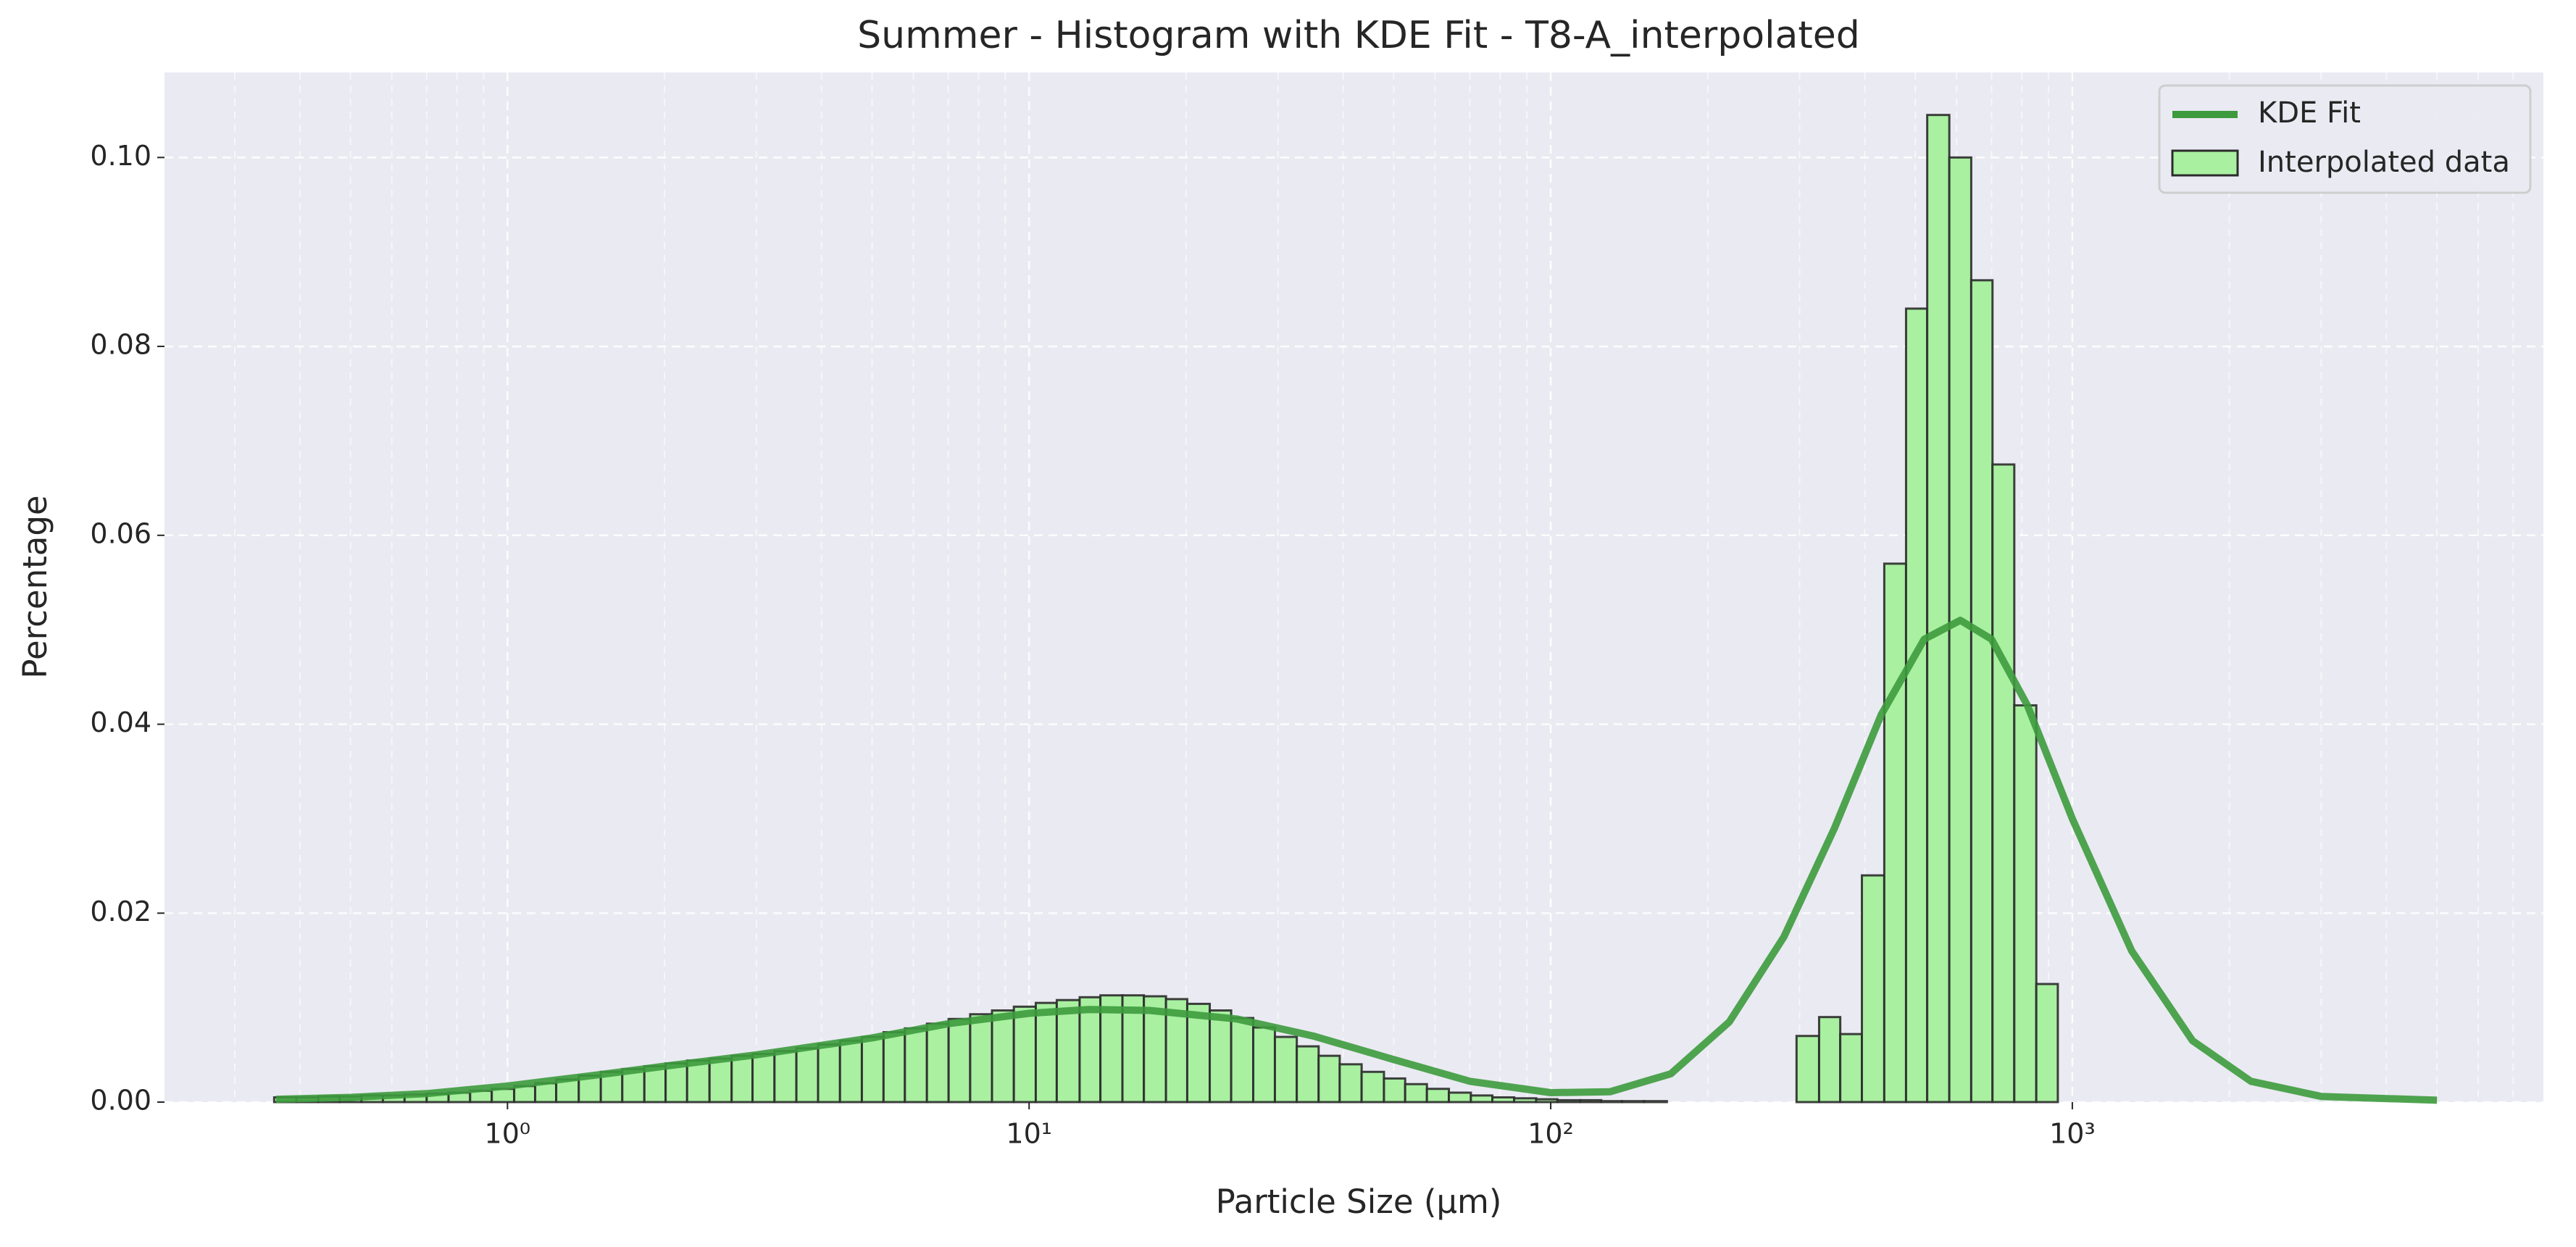 This screenshot has width=2576, height=1247. What do you see at coordinates (120, 156) in the screenshot?
I see `y-tick-label: 0.10` at bounding box center [120, 156].